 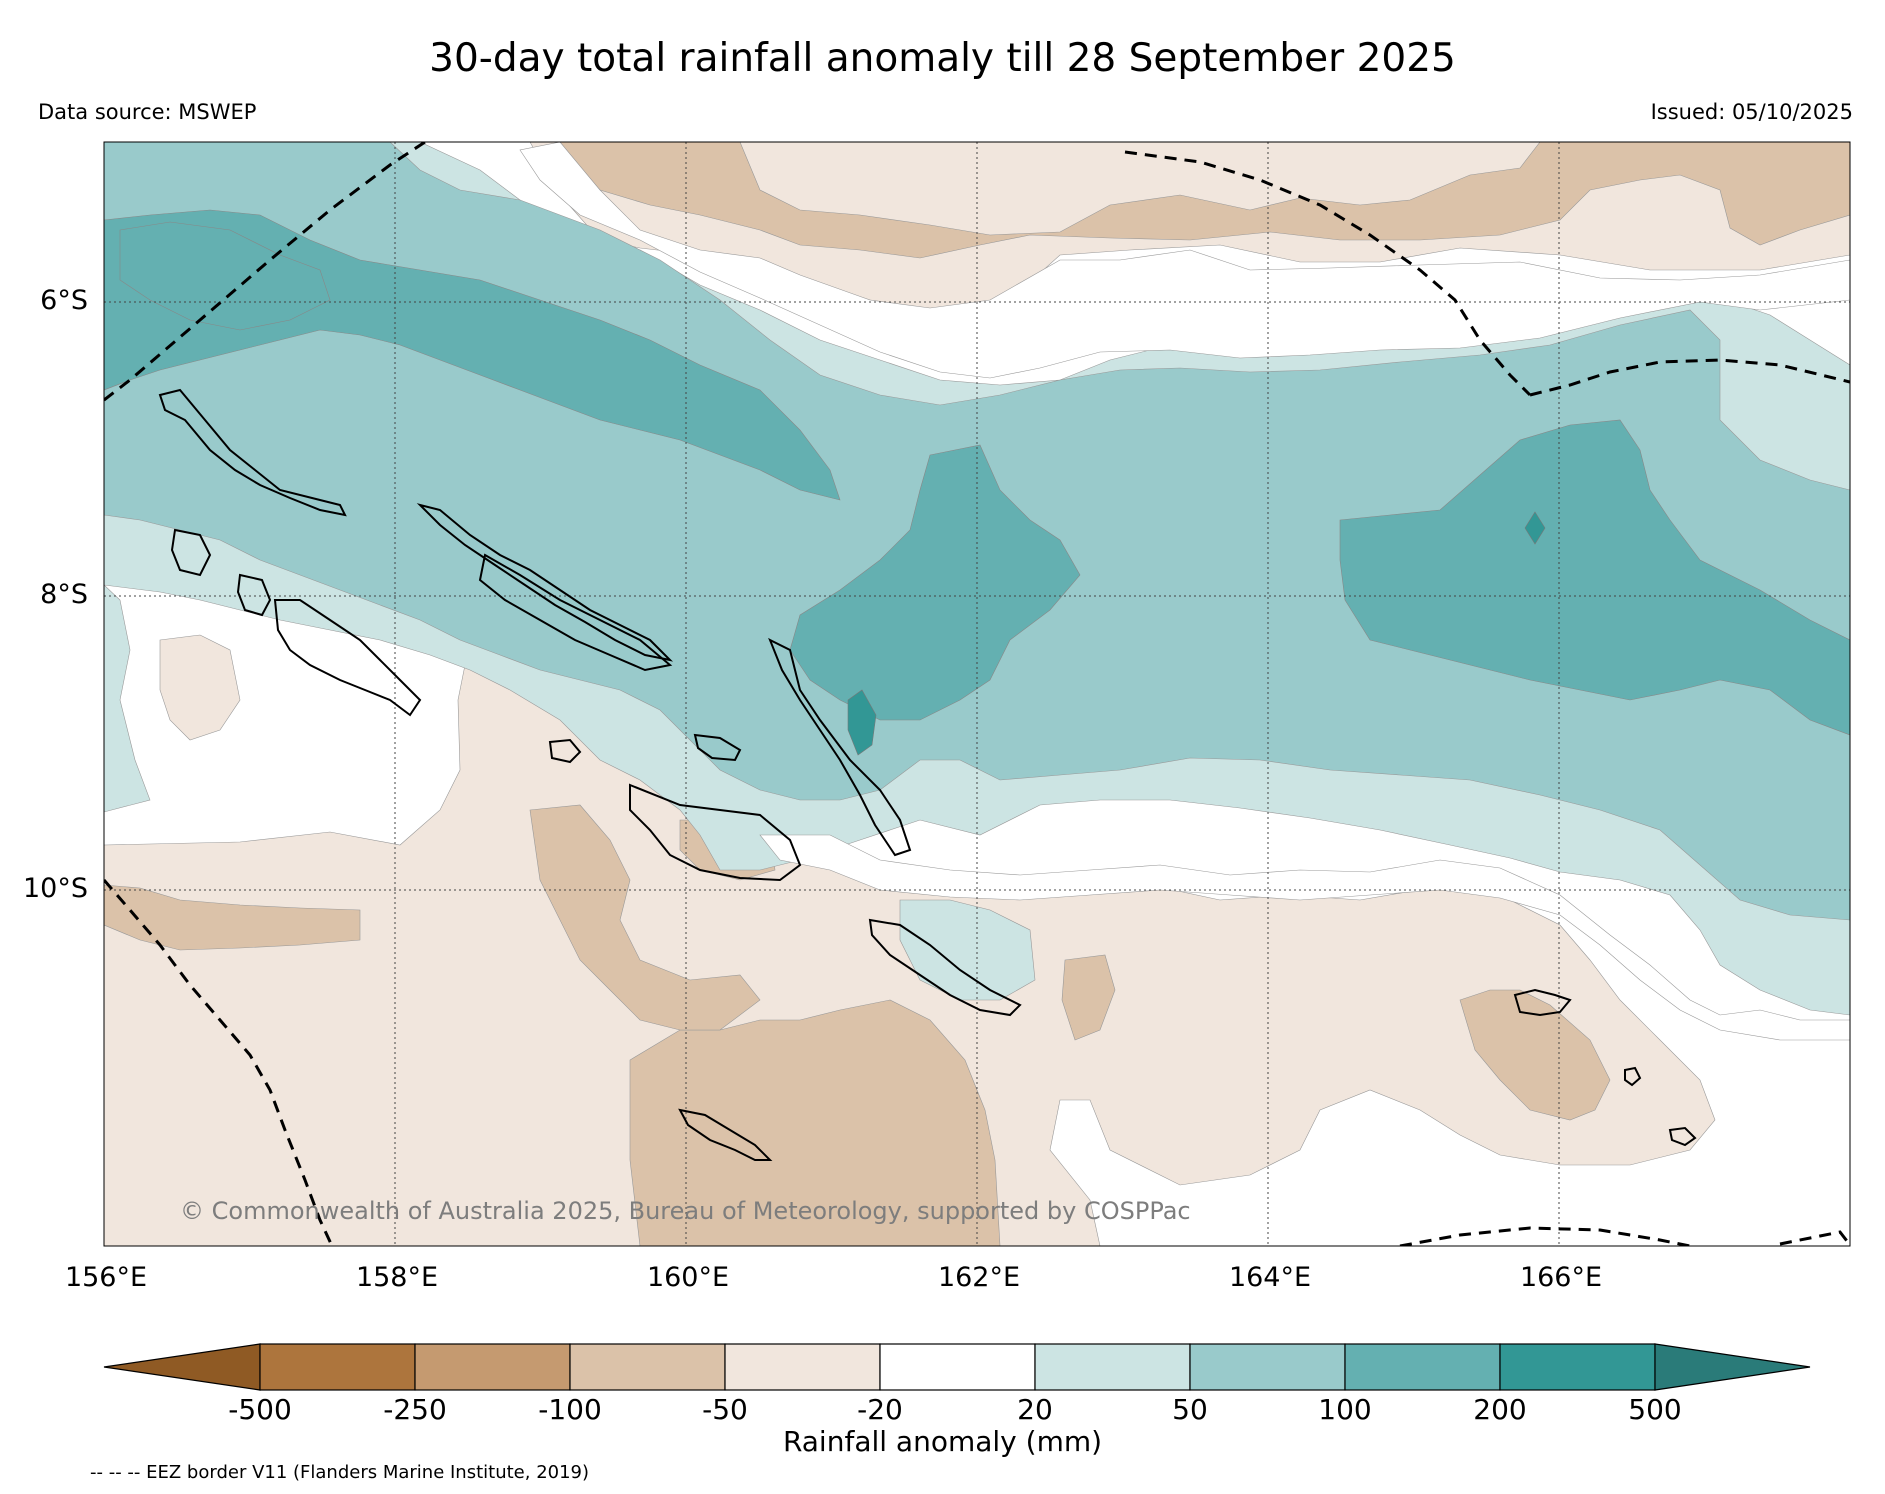 What do you see at coordinates (1751, 112) in the screenshot?
I see `issued-date-label: Issued: 05/10/2025` at bounding box center [1751, 112].